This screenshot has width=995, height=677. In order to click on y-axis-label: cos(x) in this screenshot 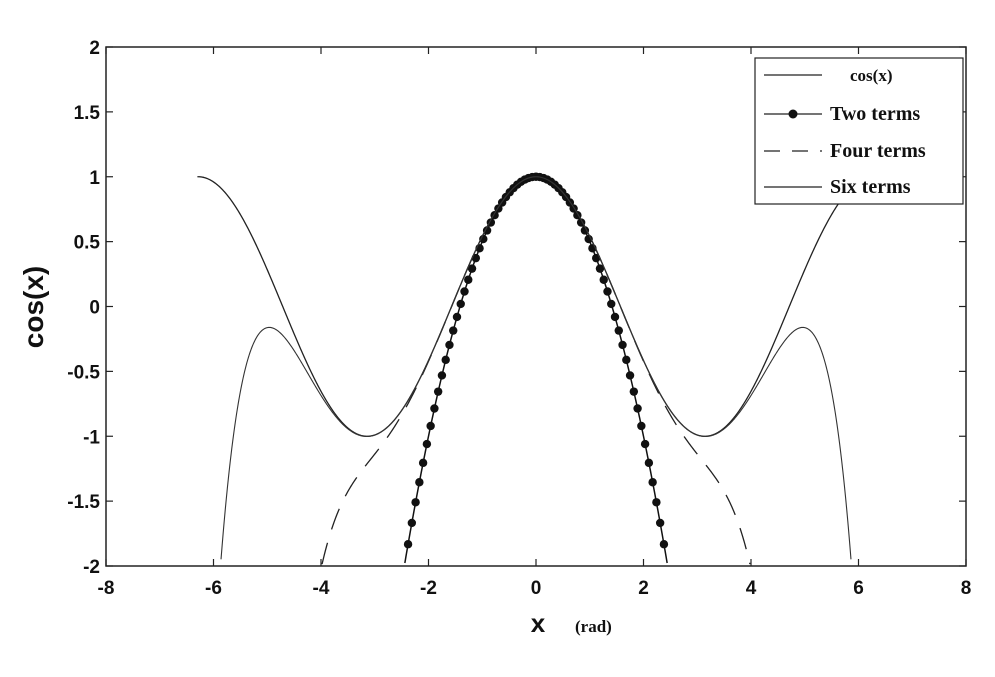, I will do `click(33, 307)`.